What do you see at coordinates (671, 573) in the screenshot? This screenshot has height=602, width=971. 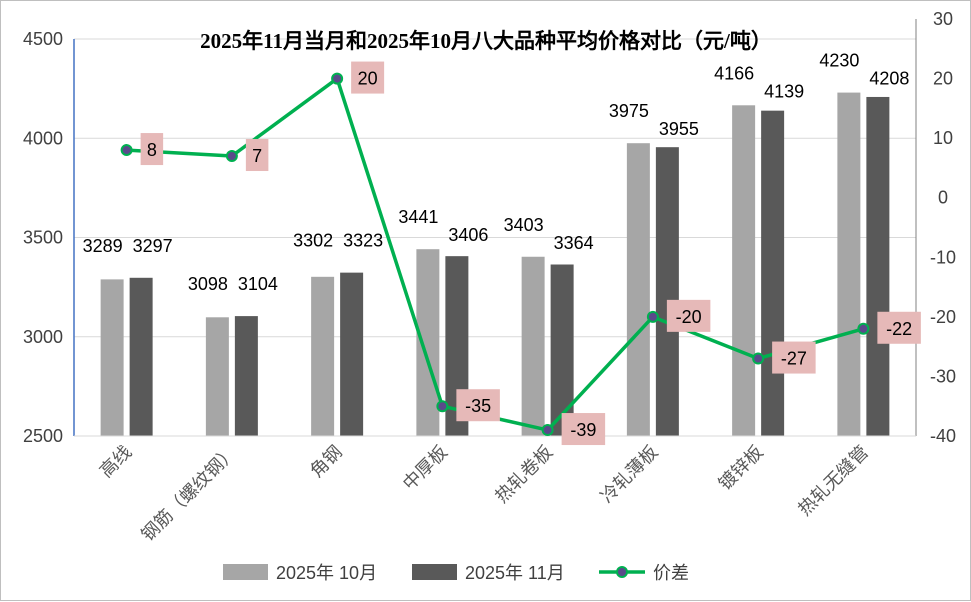 I see `legend-label-diff: 价差` at bounding box center [671, 573].